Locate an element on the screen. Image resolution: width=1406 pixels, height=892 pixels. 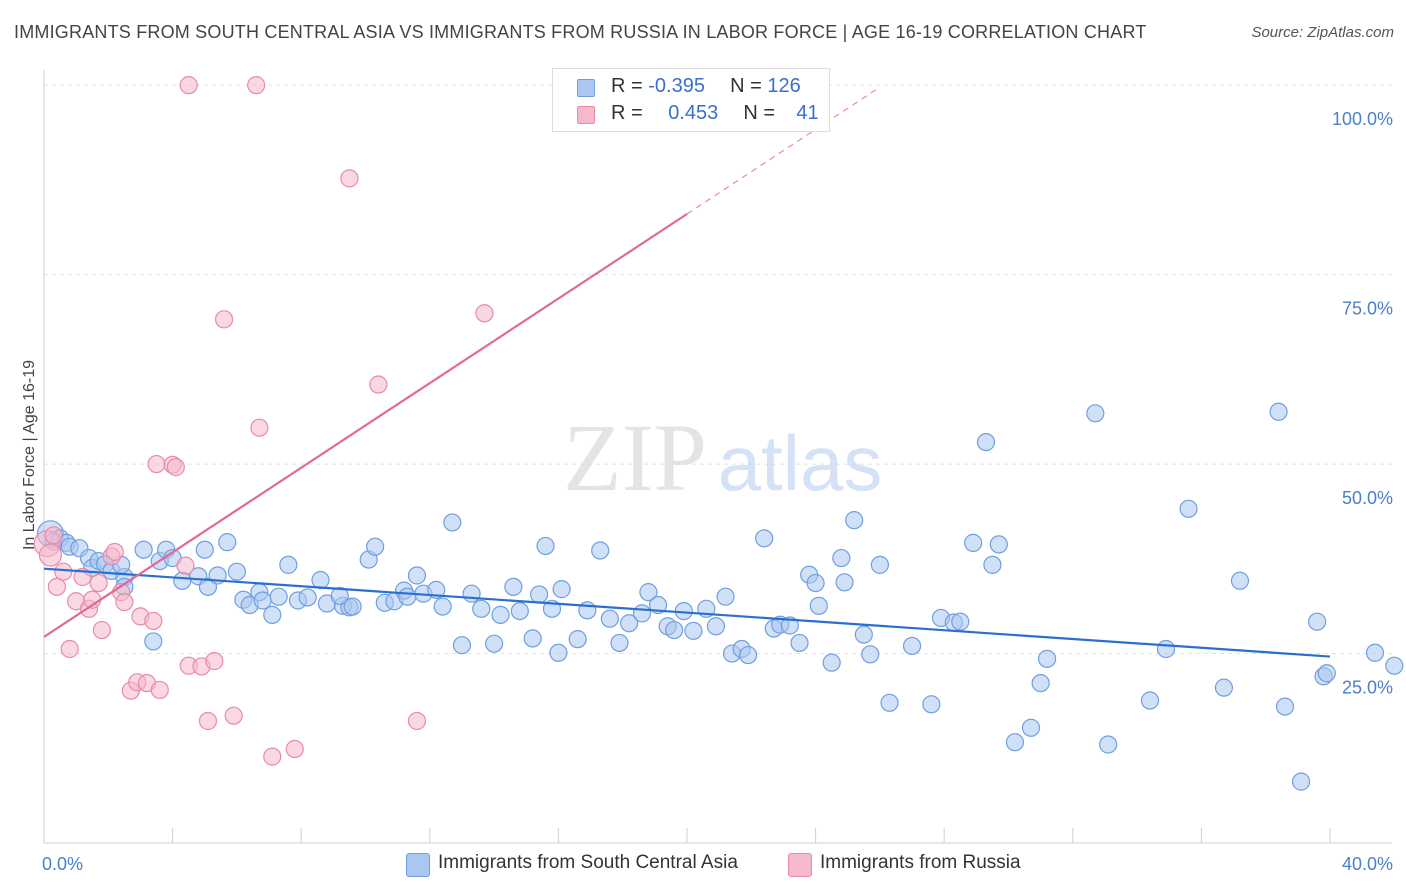
r-value: 0.453 is located at coordinates (693, 113).